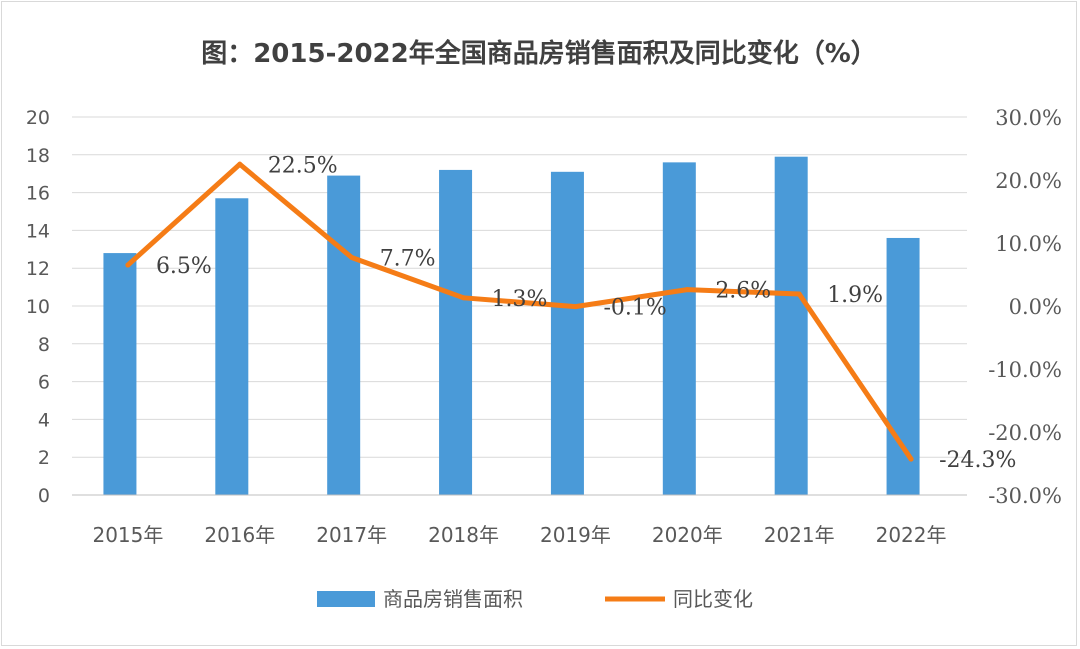 This screenshot has width=1080, height=649. I want to click on x-tick-label: 2015年, so click(127, 535).